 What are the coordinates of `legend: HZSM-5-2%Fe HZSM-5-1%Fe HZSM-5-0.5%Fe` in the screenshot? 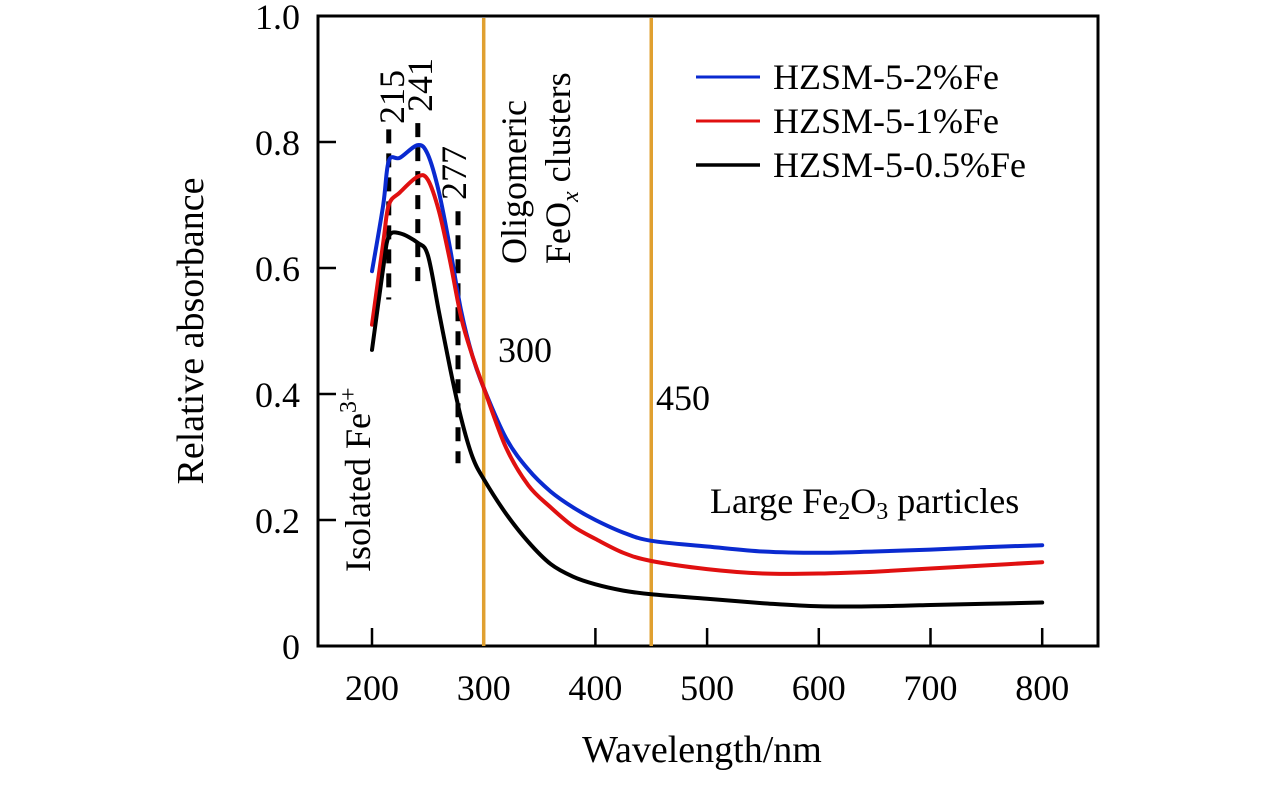 It's located at (861, 121).